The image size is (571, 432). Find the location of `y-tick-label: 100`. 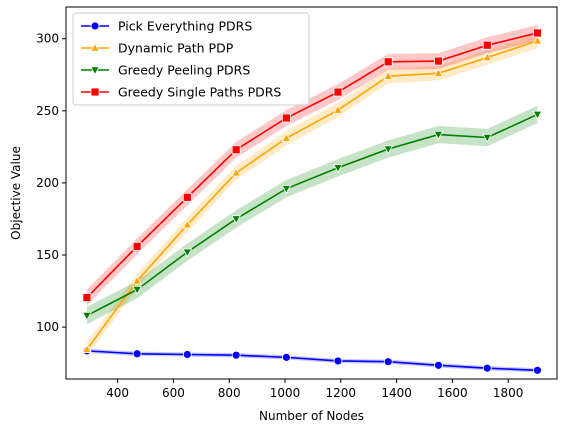

y-tick-label: 100 is located at coordinates (47, 327).